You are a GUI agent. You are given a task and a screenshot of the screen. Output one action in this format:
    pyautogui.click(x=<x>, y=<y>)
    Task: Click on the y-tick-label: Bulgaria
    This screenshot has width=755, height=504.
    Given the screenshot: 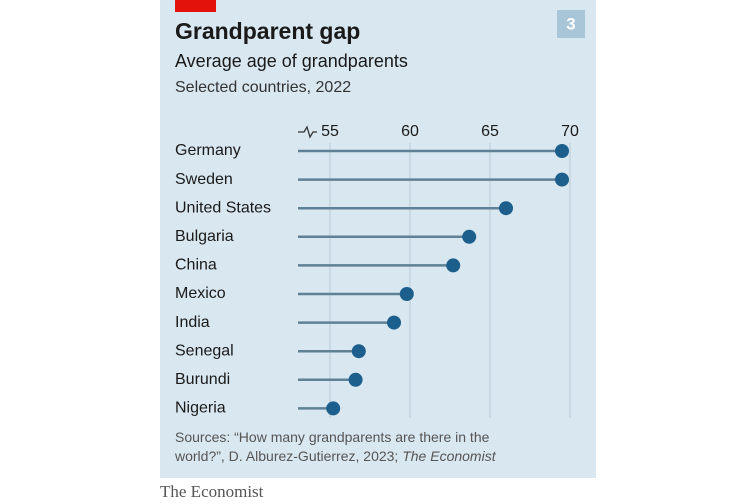 What is the action you would take?
    pyautogui.click(x=204, y=236)
    